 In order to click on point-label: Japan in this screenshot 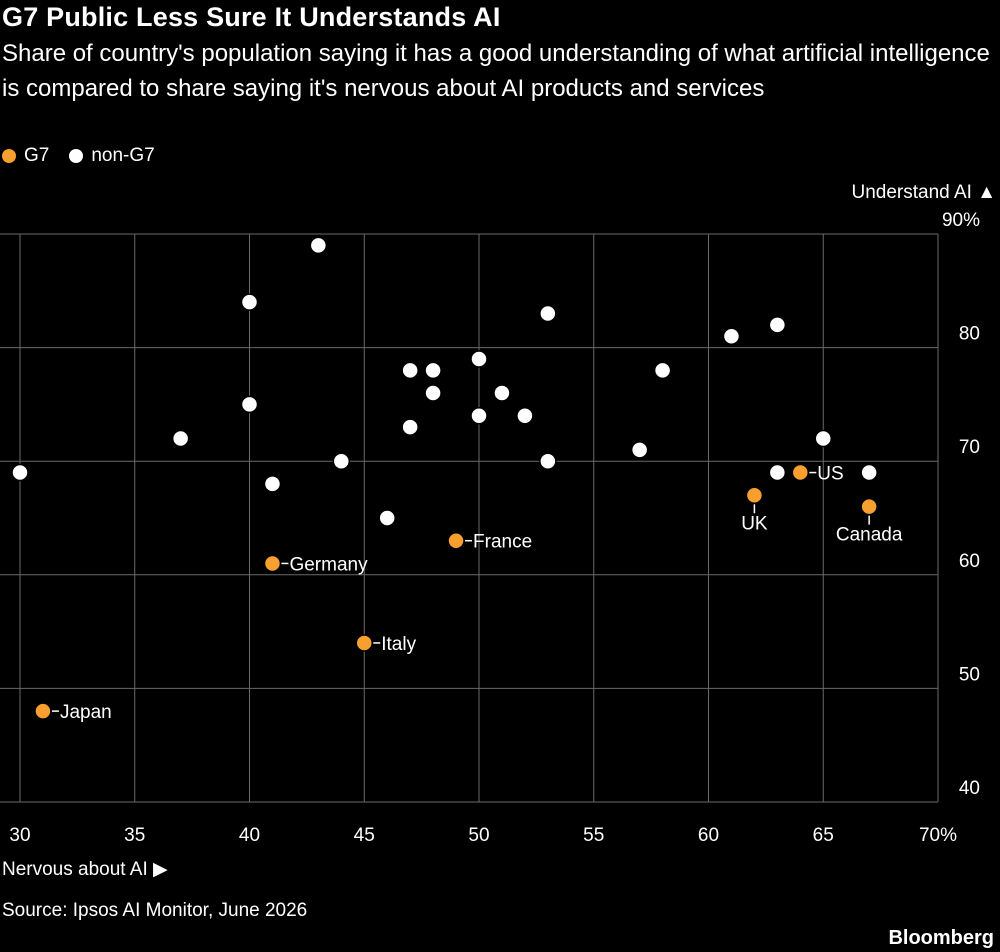, I will do `click(86, 712)`.